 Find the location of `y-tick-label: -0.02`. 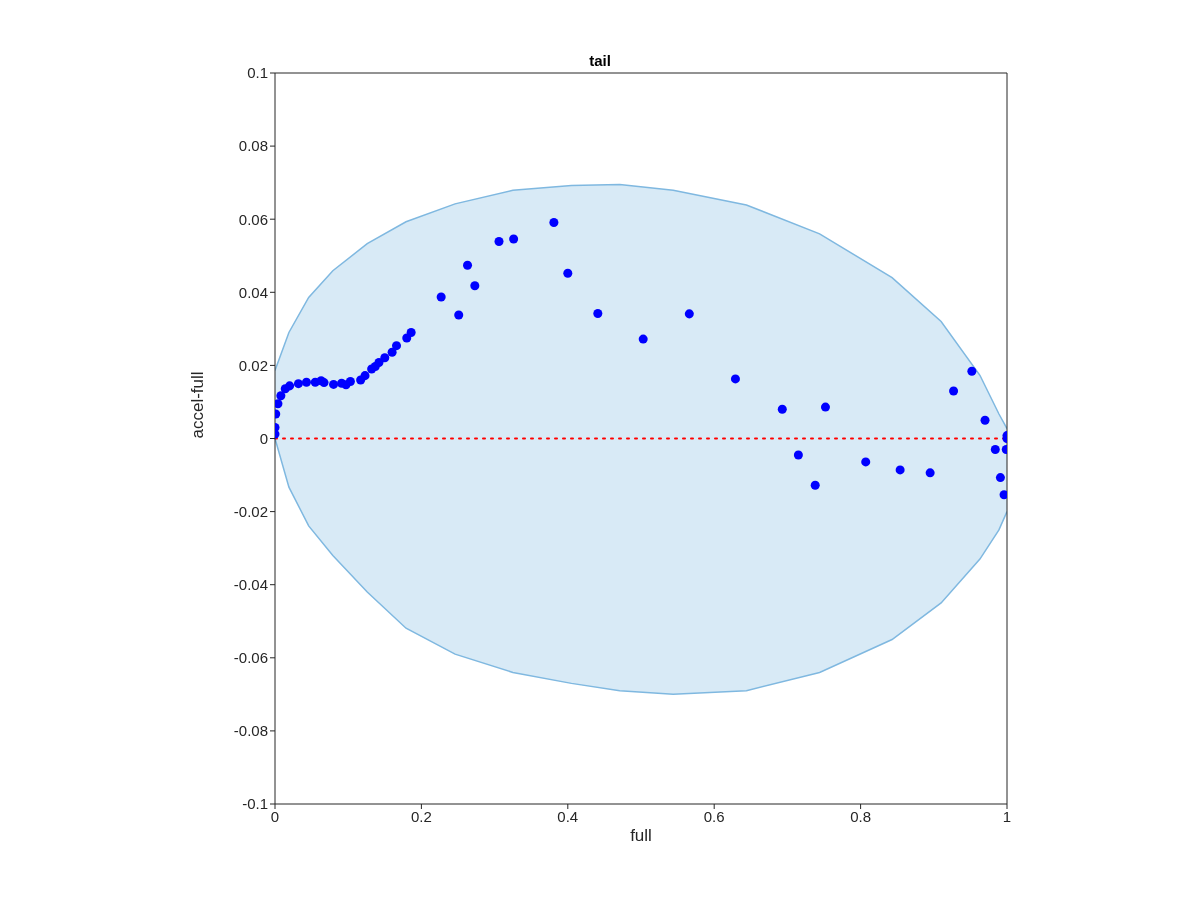

y-tick-label: -0.02 is located at coordinates (250, 511).